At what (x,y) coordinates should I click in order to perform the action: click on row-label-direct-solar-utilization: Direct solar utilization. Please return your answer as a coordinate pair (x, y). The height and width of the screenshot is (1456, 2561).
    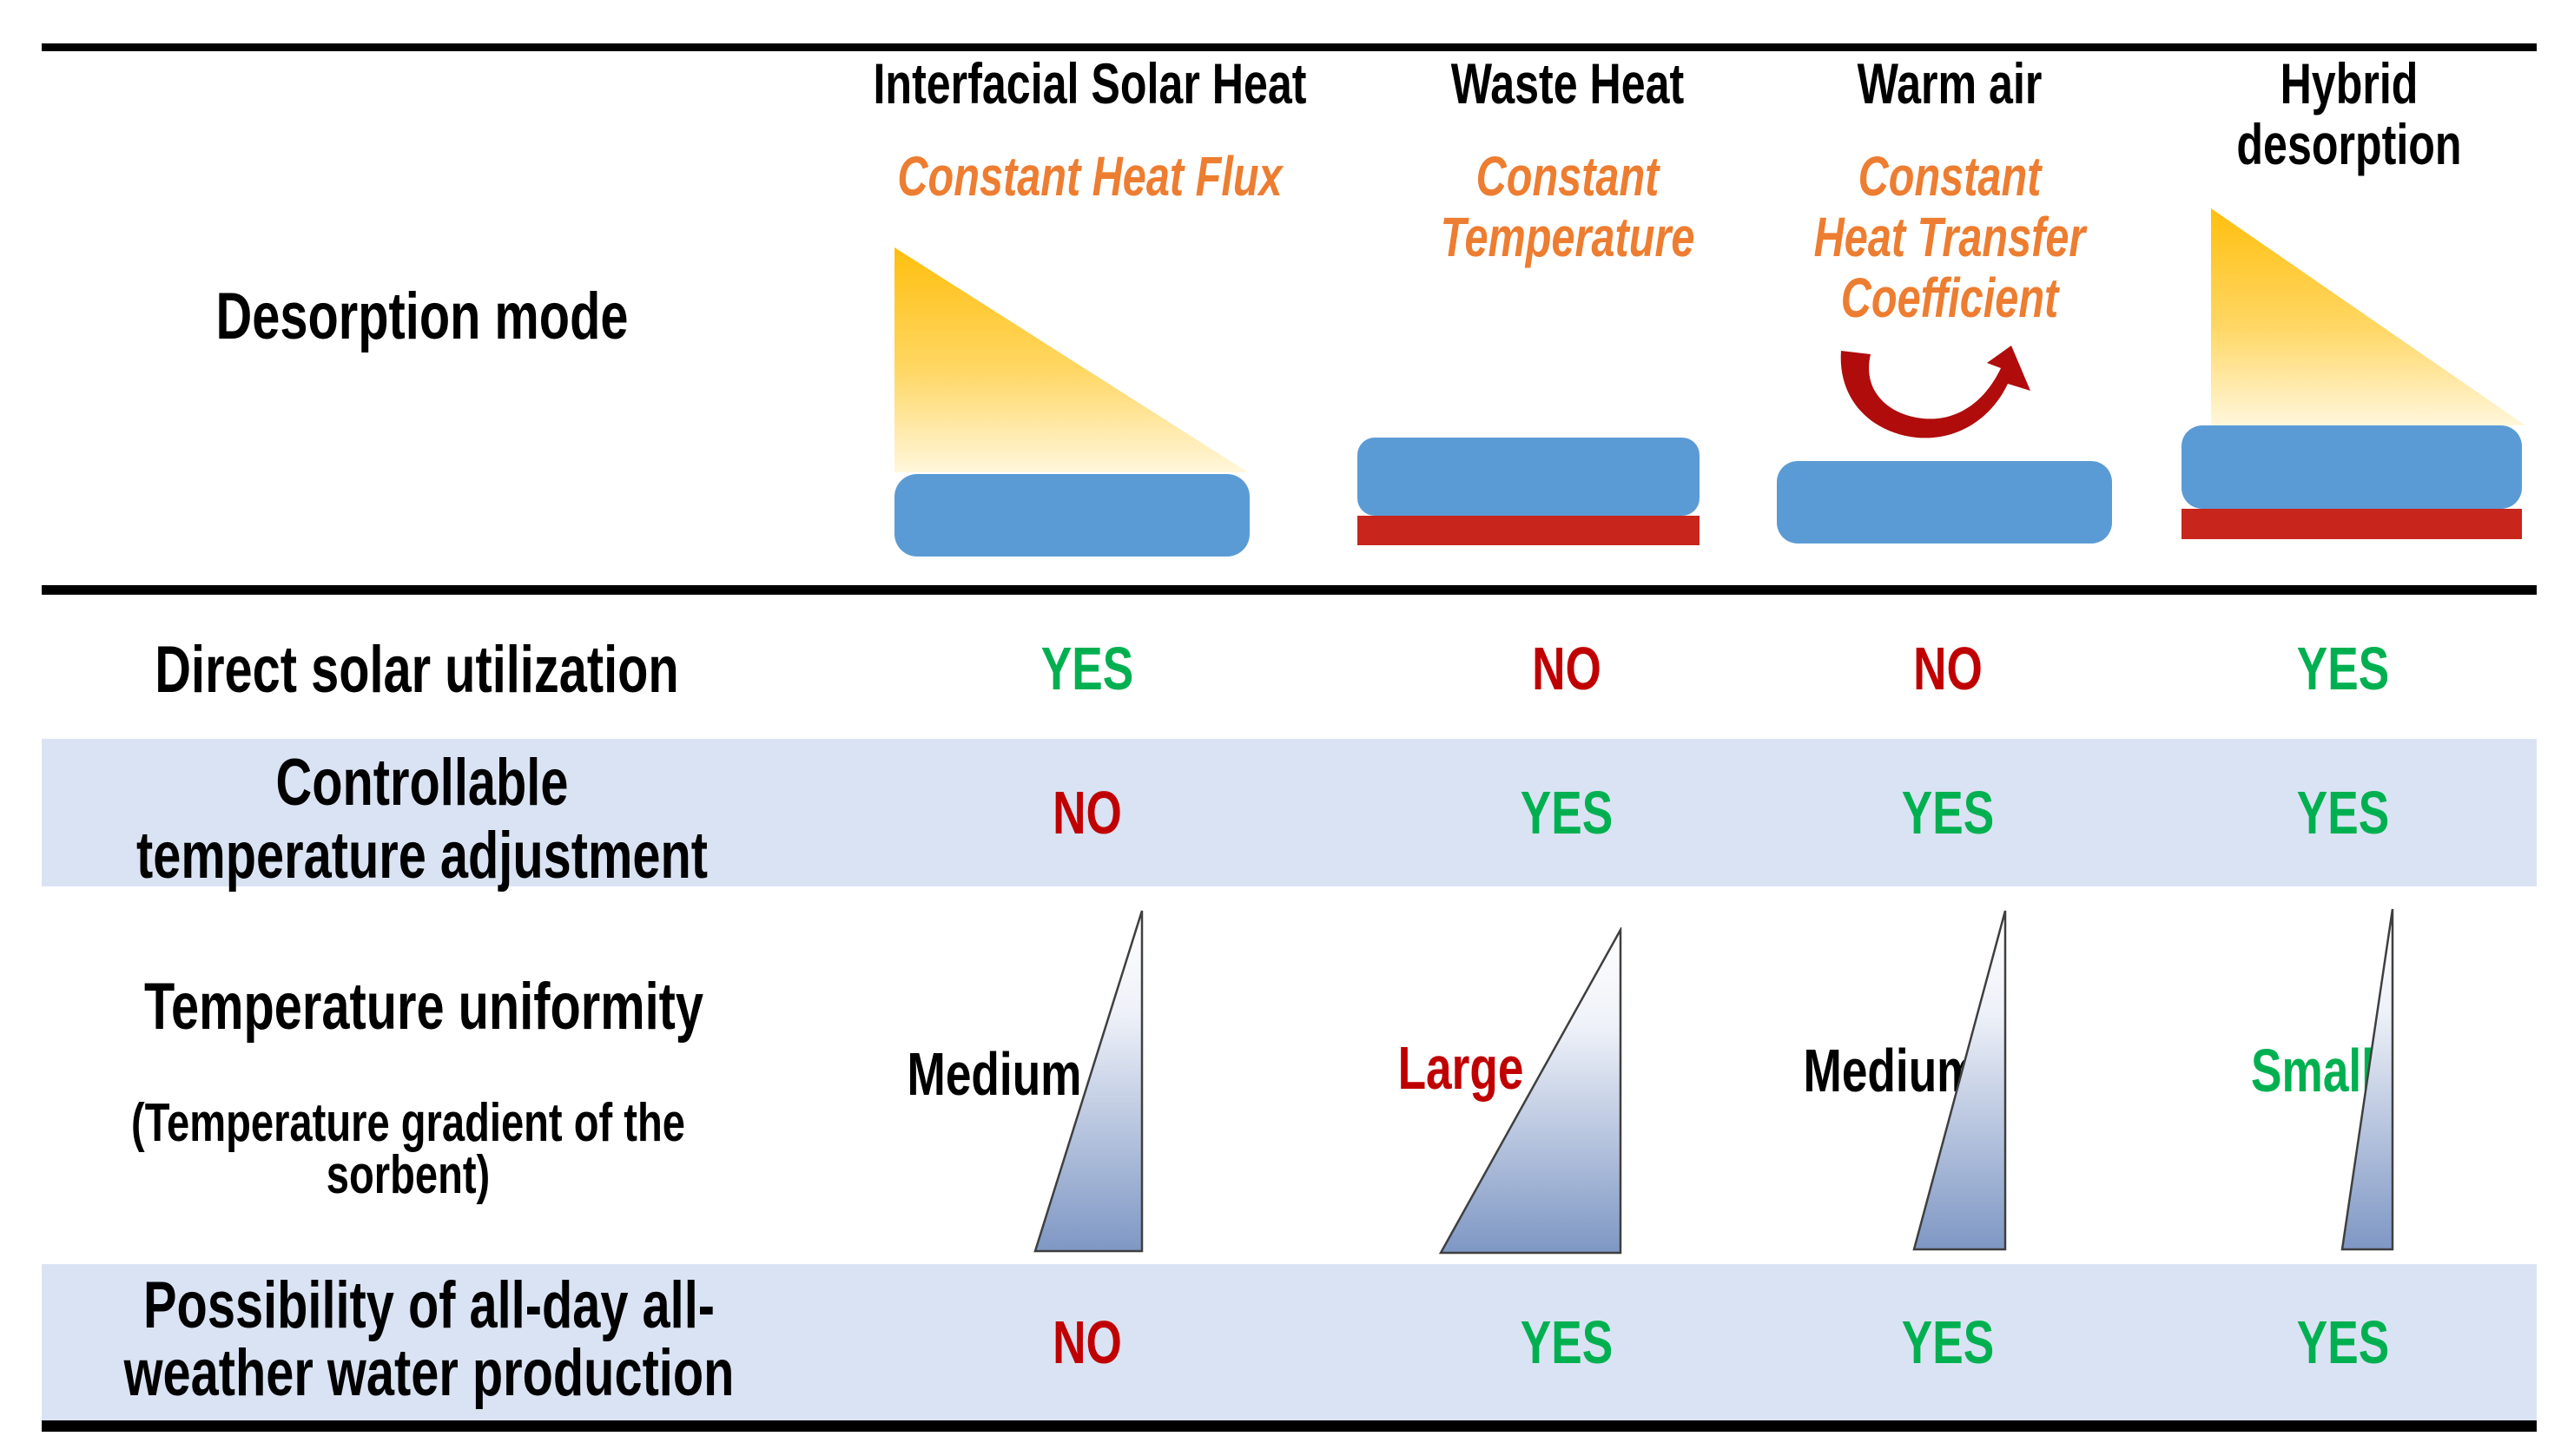
    Looking at the image, I should click on (417, 670).